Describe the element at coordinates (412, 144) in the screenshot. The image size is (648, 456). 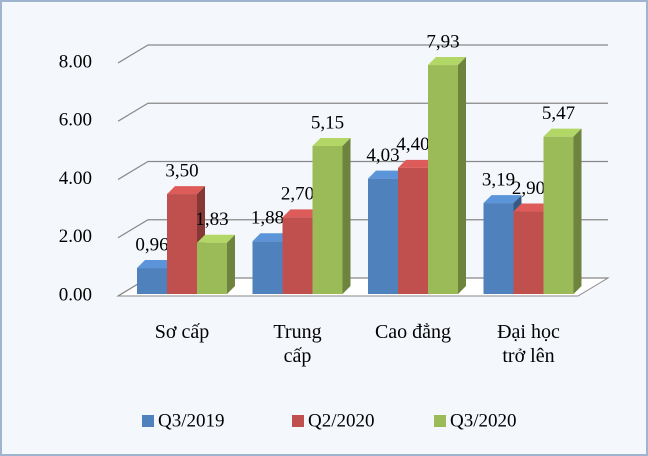
I see `value-label: 4,40` at that location.